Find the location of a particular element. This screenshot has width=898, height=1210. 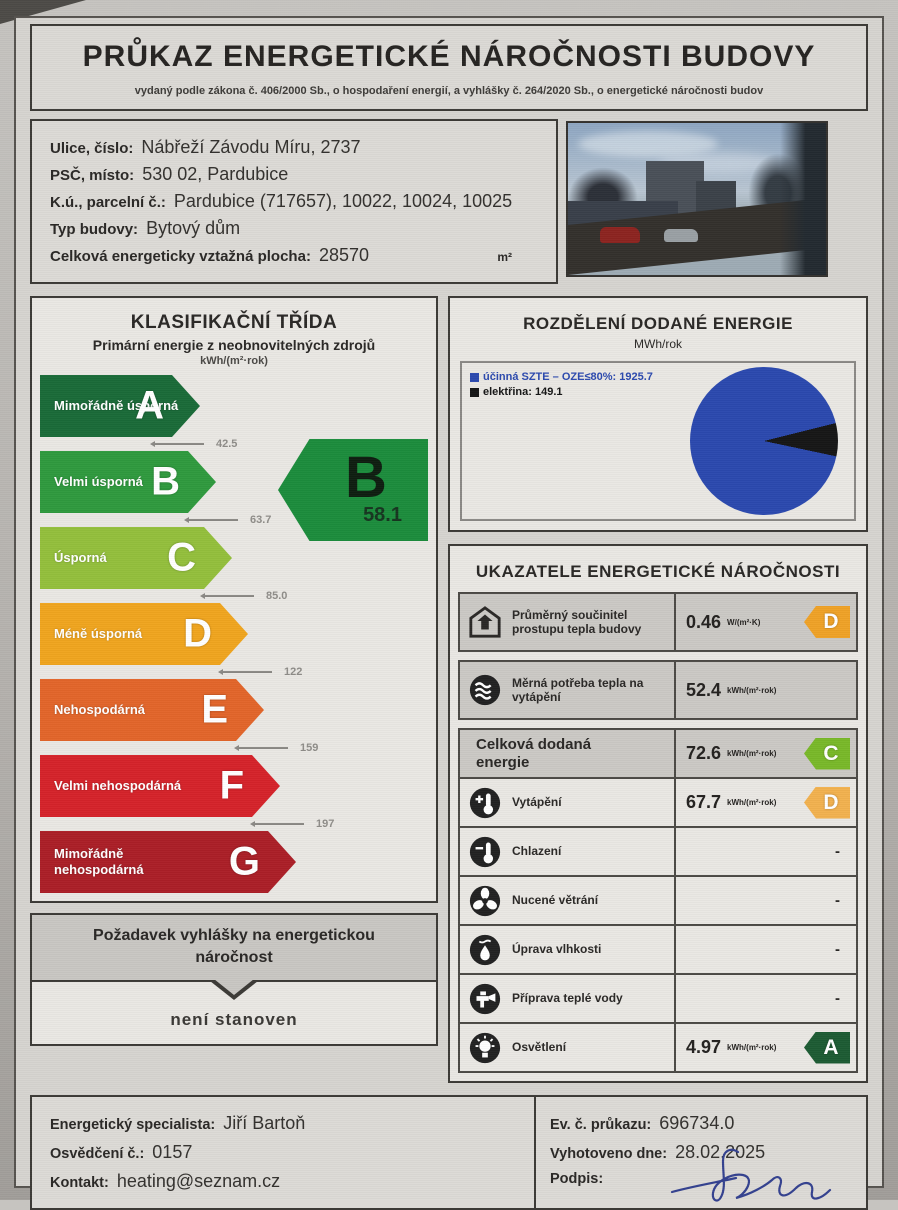

psc-label: PSČ, místo: is located at coordinates (92, 175).